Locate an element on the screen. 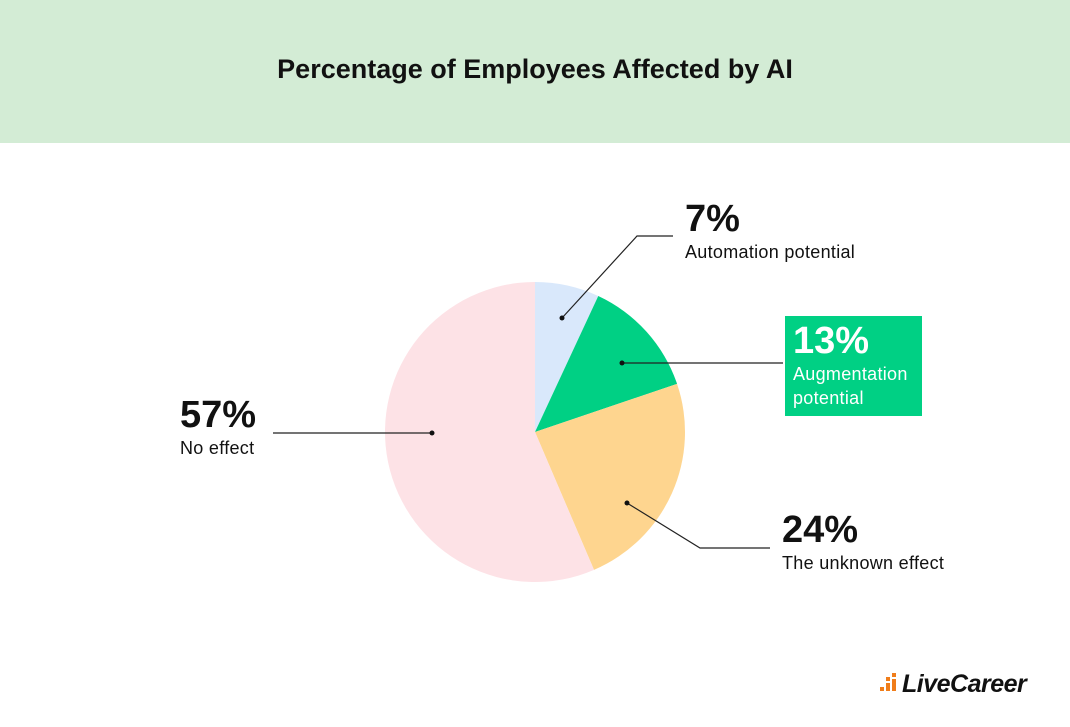  slice-label: 24% The unknown effect is located at coordinates (892, 542).